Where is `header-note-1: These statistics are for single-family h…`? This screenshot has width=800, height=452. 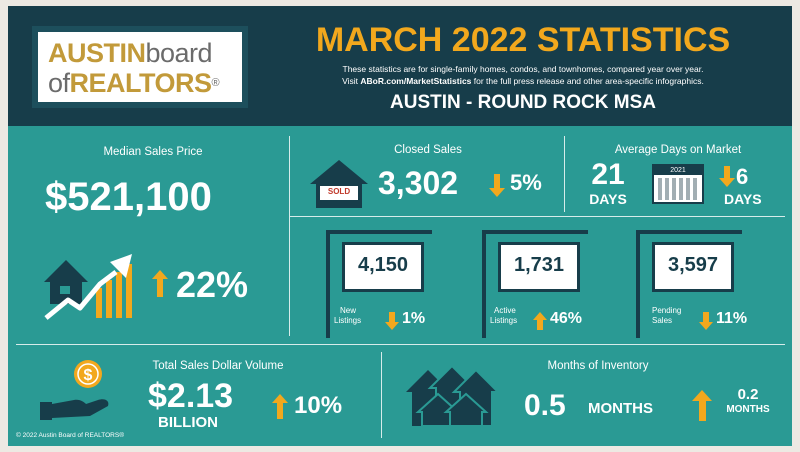
header-note-1: These statistics are for single-family h… is located at coordinates (523, 69).